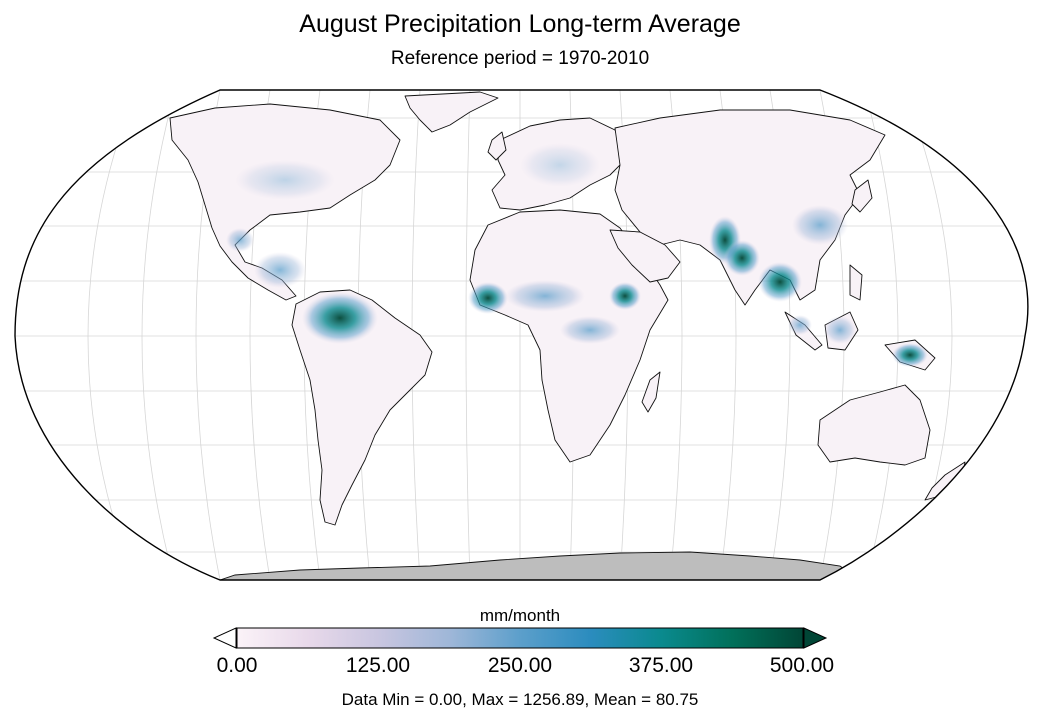 This screenshot has width=1040, height=720. I want to click on british-isles, so click(497, 146).